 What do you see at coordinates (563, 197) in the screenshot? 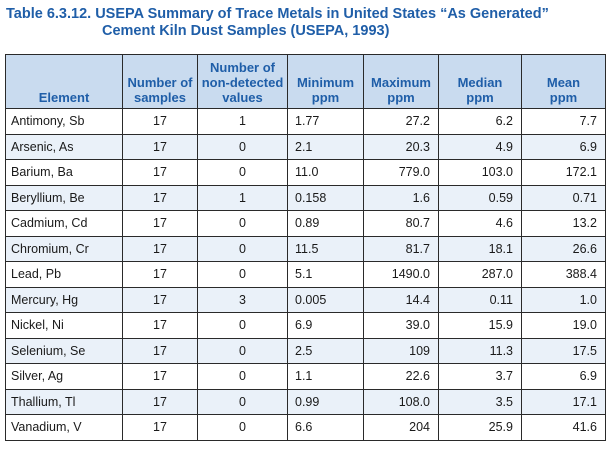
I see `mean-cell: 0.71` at bounding box center [563, 197].